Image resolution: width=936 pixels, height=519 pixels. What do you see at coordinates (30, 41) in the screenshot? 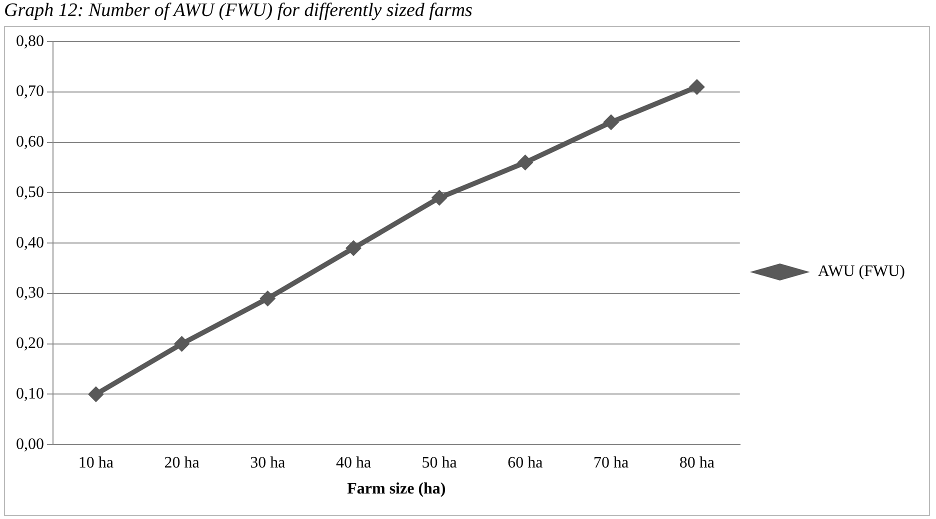
I see `y-tick-label: 0,80` at bounding box center [30, 41].